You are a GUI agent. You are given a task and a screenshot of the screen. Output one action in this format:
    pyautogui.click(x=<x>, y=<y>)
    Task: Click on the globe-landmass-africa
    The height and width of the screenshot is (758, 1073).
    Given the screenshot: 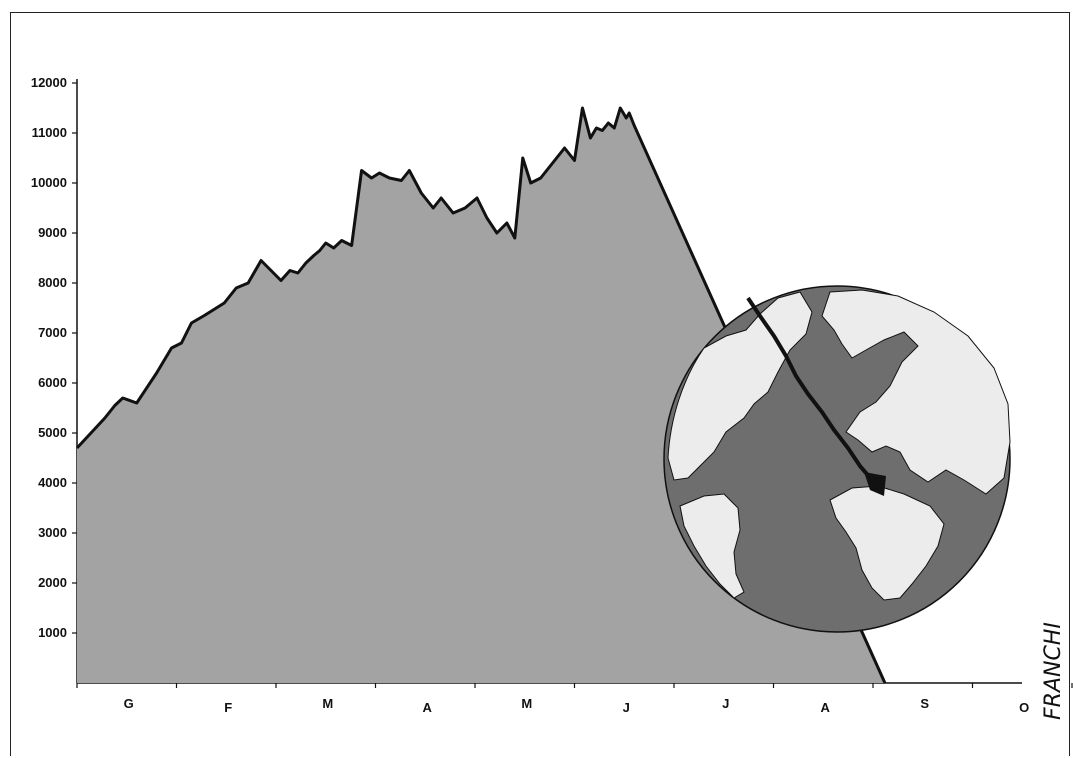 What is the action you would take?
    pyautogui.click(x=887, y=543)
    